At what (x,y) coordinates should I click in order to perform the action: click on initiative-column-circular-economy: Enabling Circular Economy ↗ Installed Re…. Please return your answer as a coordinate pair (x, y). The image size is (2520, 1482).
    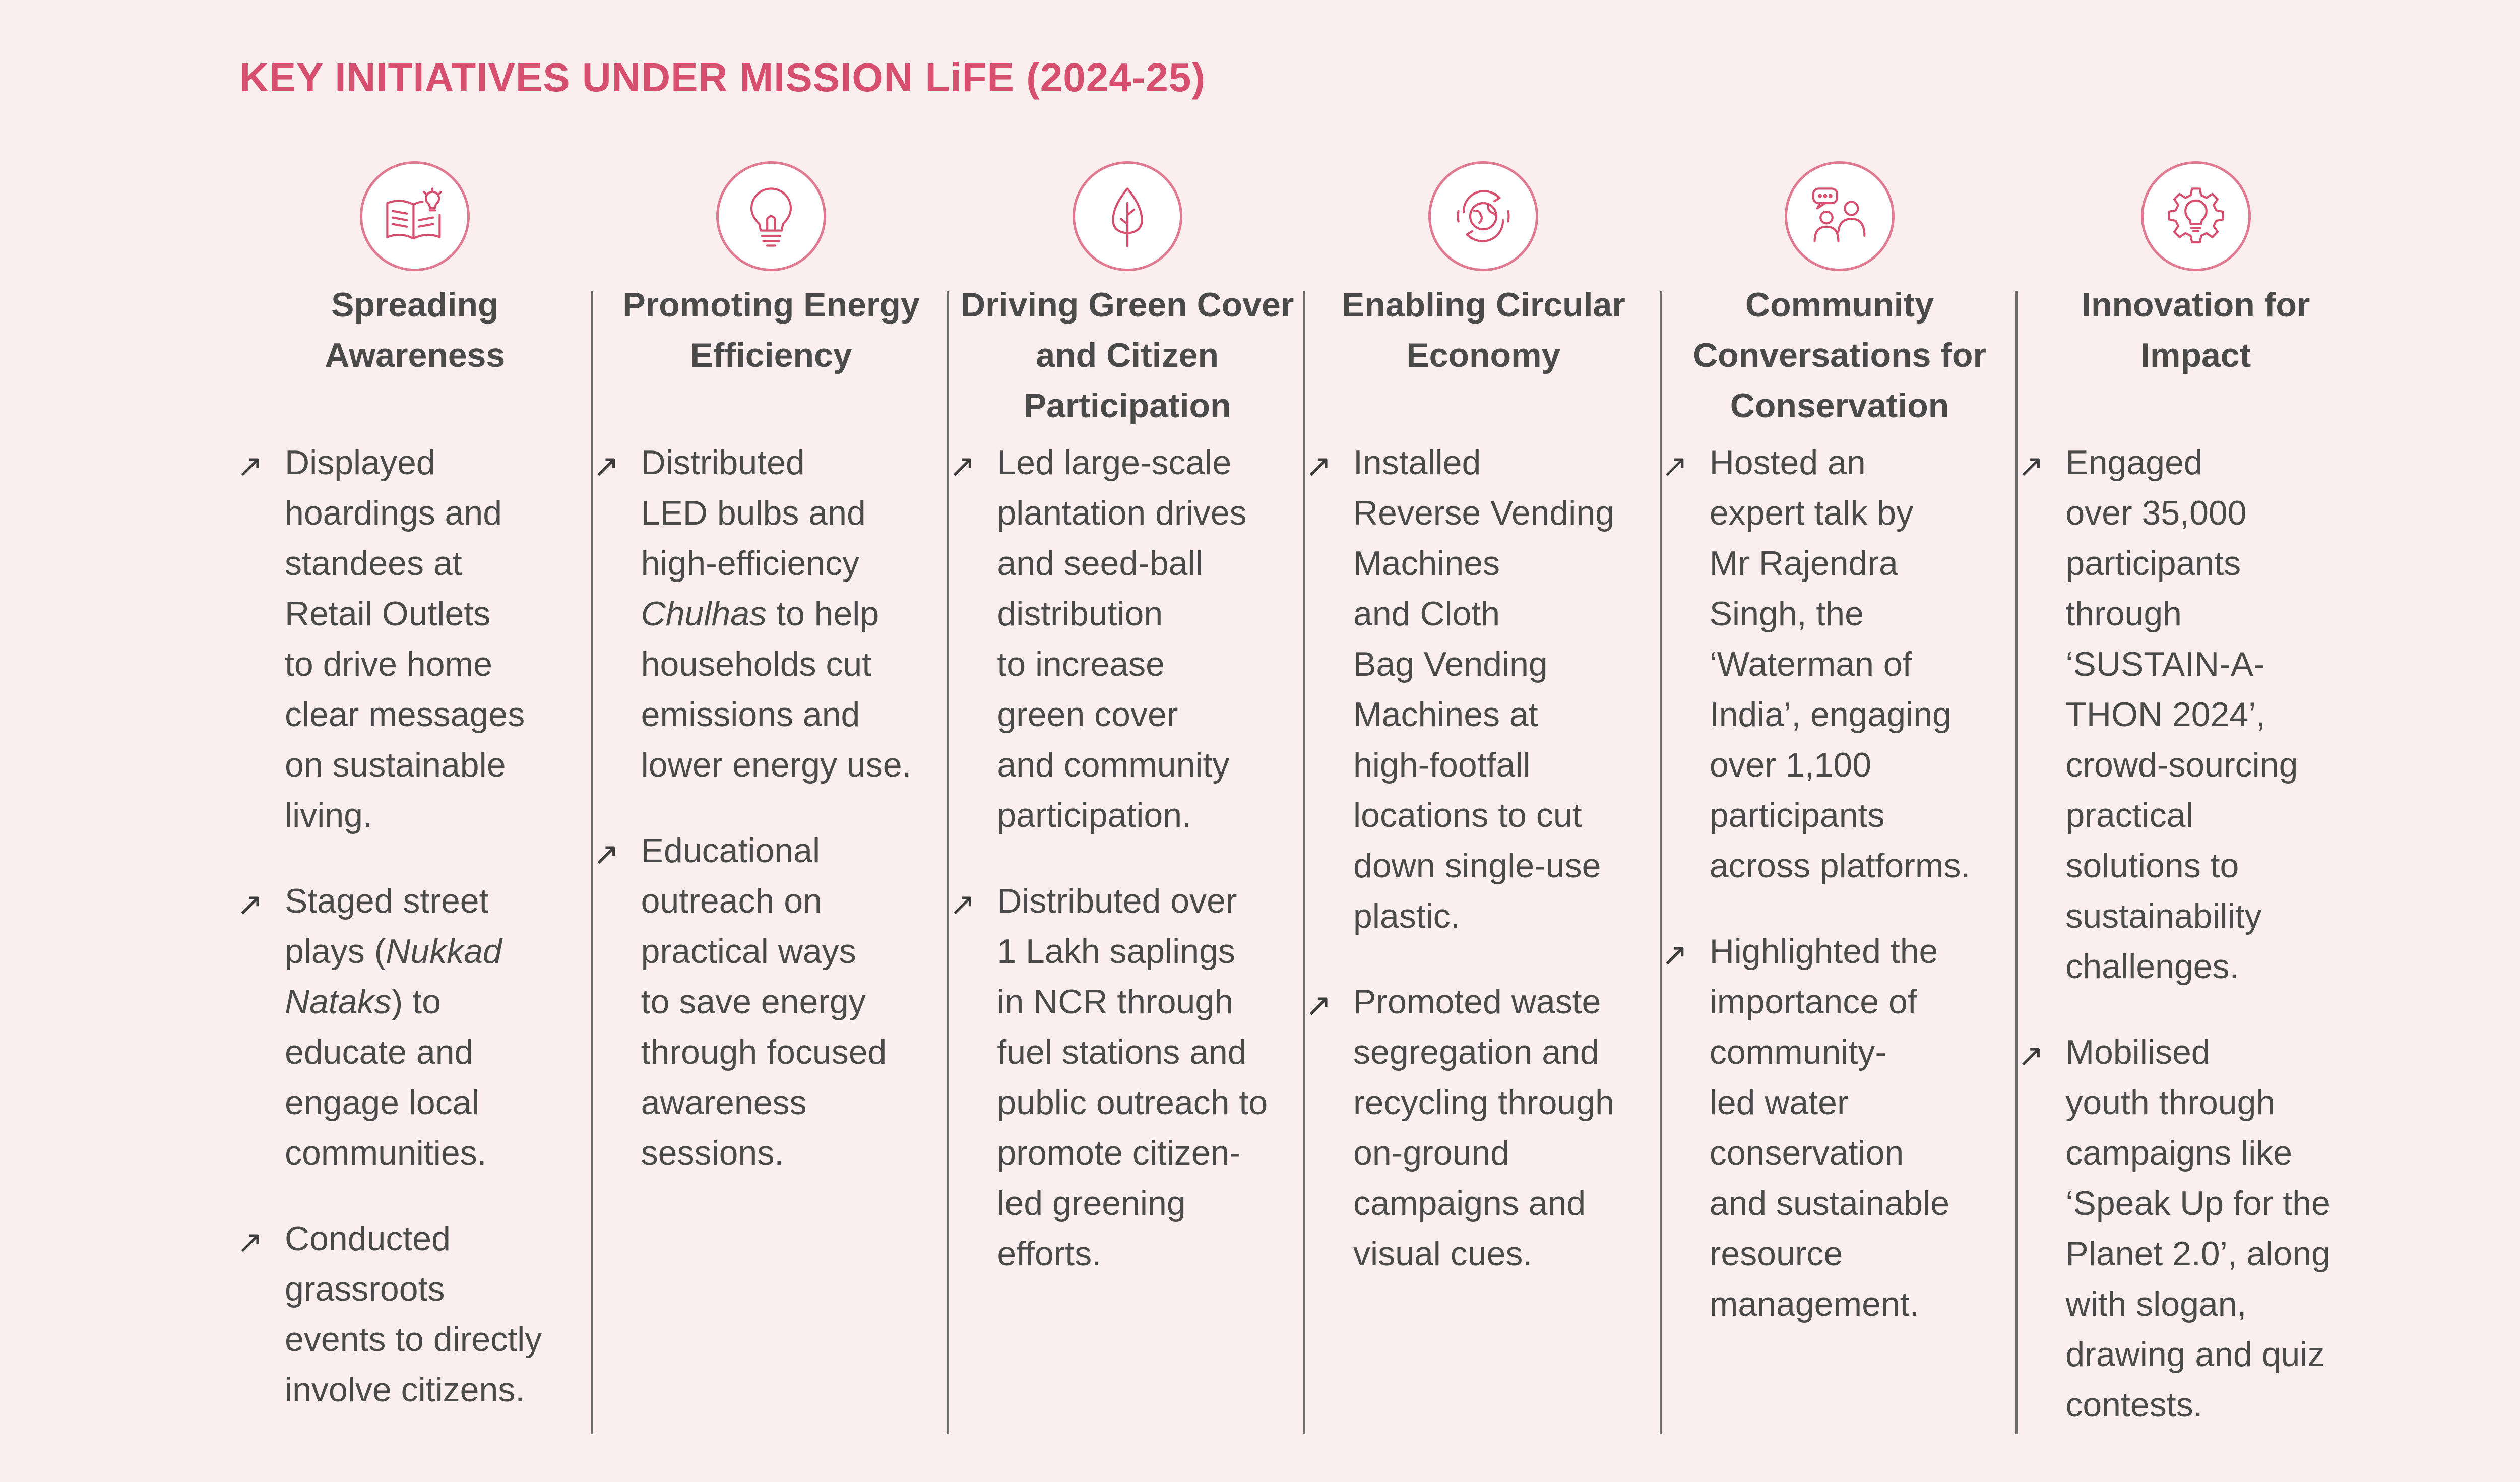
    Looking at the image, I should click on (1484, 798).